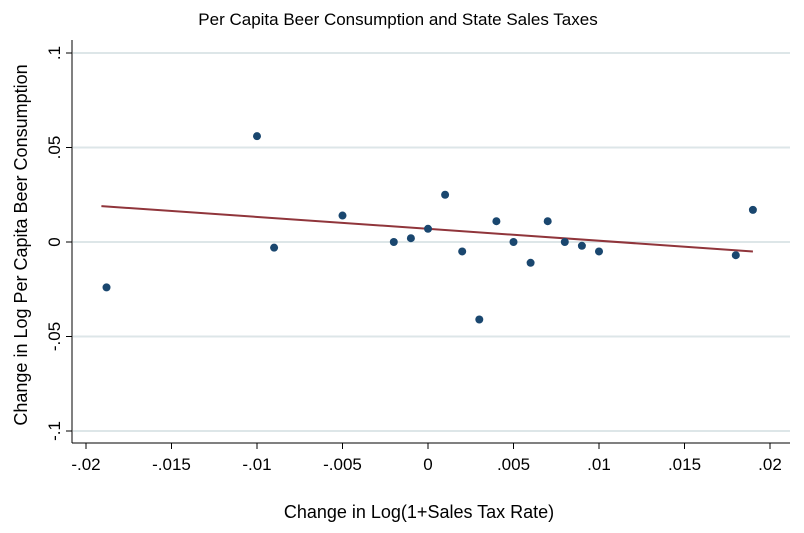  I want to click on x-tick-label: -.01, so click(256, 464).